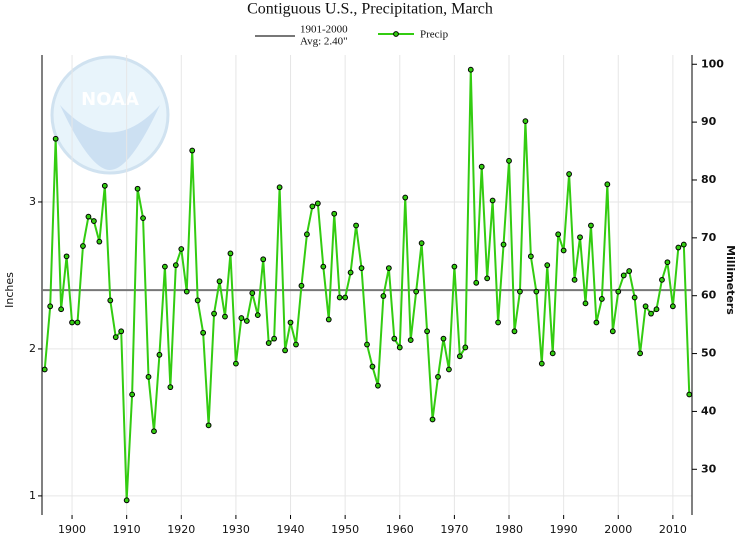 This screenshot has height=550, width=739. I want to click on legend-label: 1901-2000, so click(324, 30).